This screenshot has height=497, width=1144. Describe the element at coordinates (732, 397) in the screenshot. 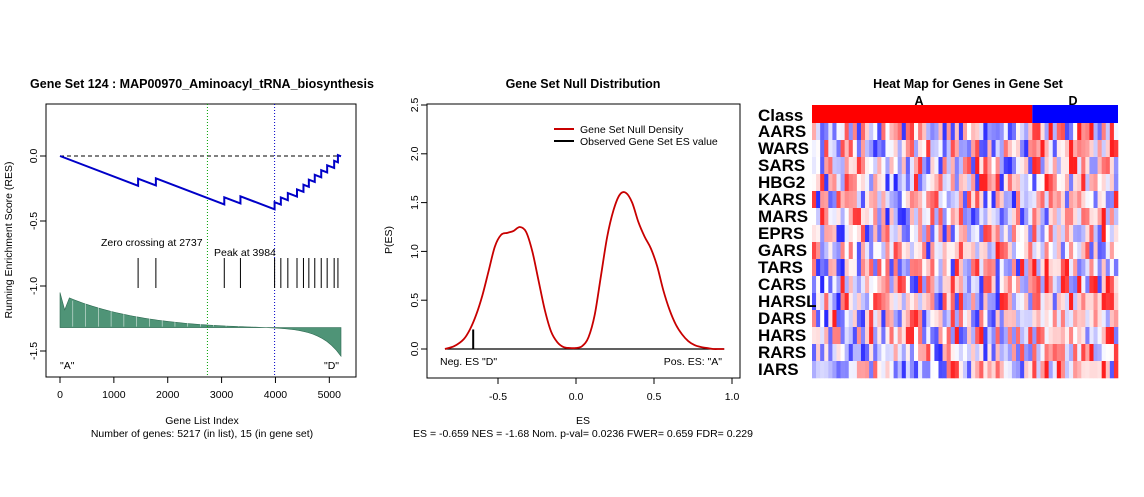

I see `null-xtick-label: 1.0` at that location.